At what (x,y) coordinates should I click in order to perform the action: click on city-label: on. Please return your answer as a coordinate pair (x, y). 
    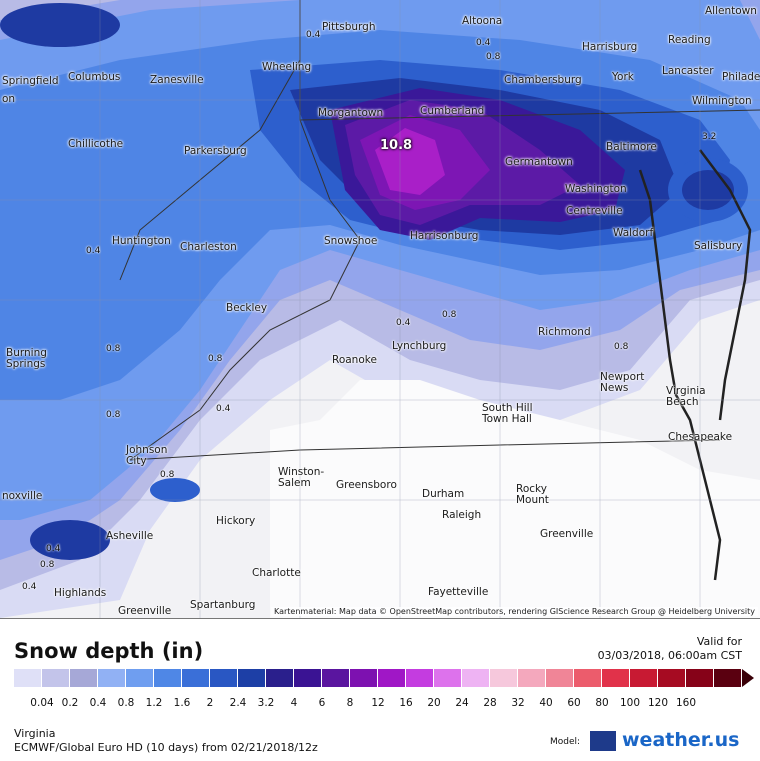
    Looking at the image, I should click on (9, 99).